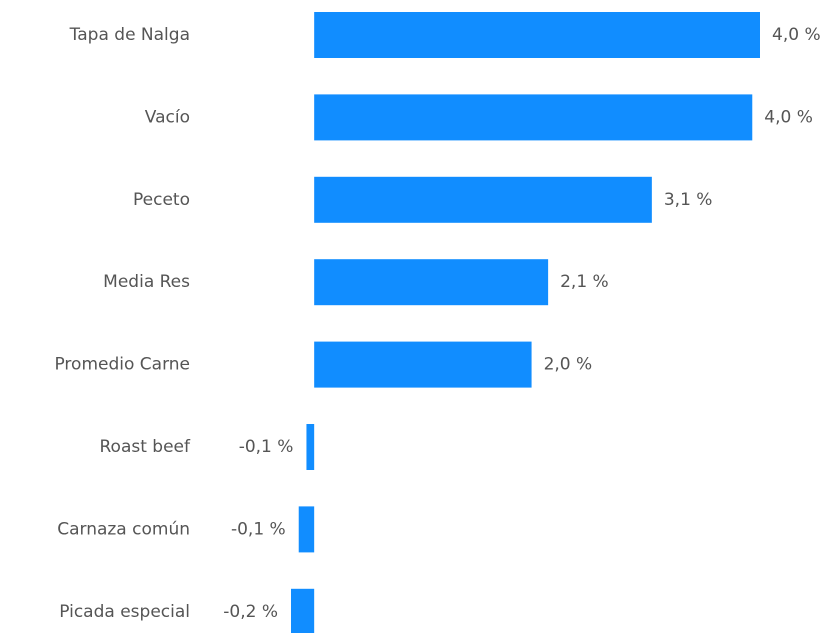  What do you see at coordinates (129, 35) in the screenshot?
I see `category-label: Tapa de Nalga` at bounding box center [129, 35].